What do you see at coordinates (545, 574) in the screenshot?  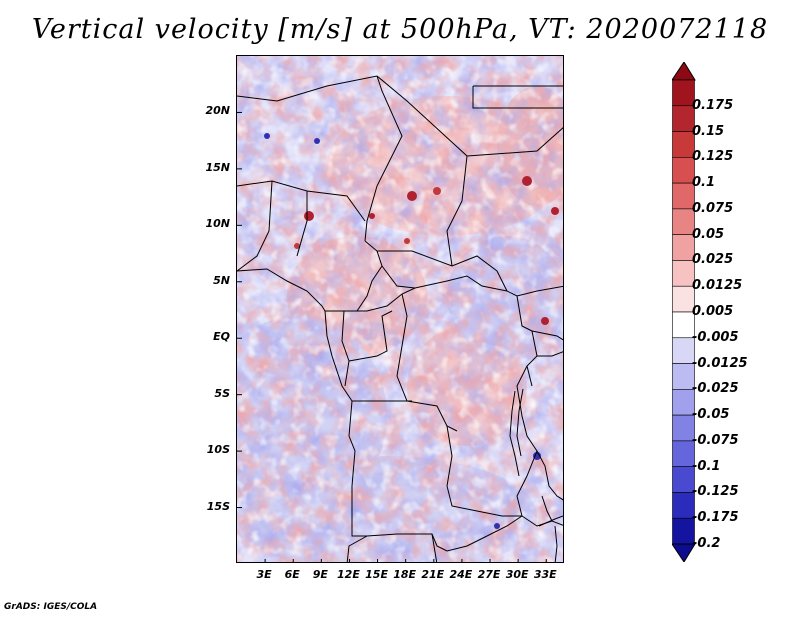 I see `lon-label: 33E` at bounding box center [545, 574].